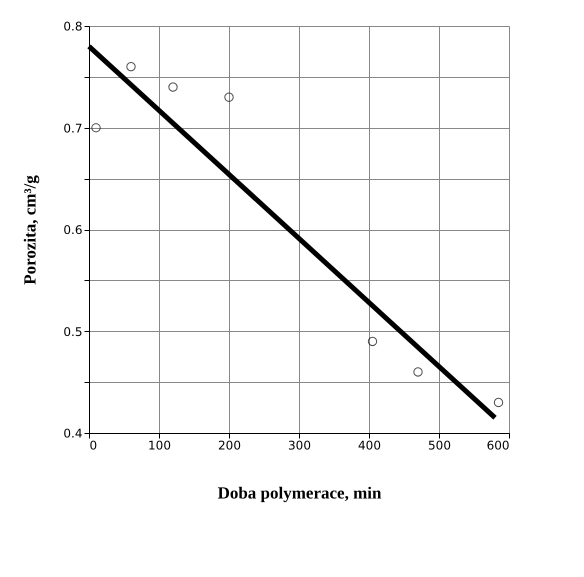 The image size is (584, 577). What do you see at coordinates (498, 445) in the screenshot?
I see `x-tick-label: 600` at bounding box center [498, 445].